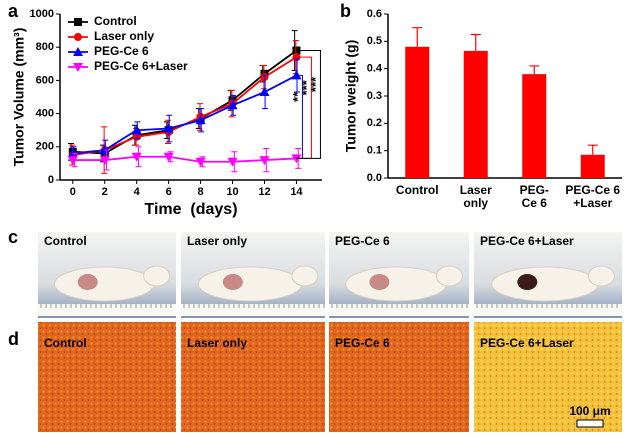 The width and height of the screenshot is (629, 437). I want to click on y-tick-label: 0.2, so click(374, 123).